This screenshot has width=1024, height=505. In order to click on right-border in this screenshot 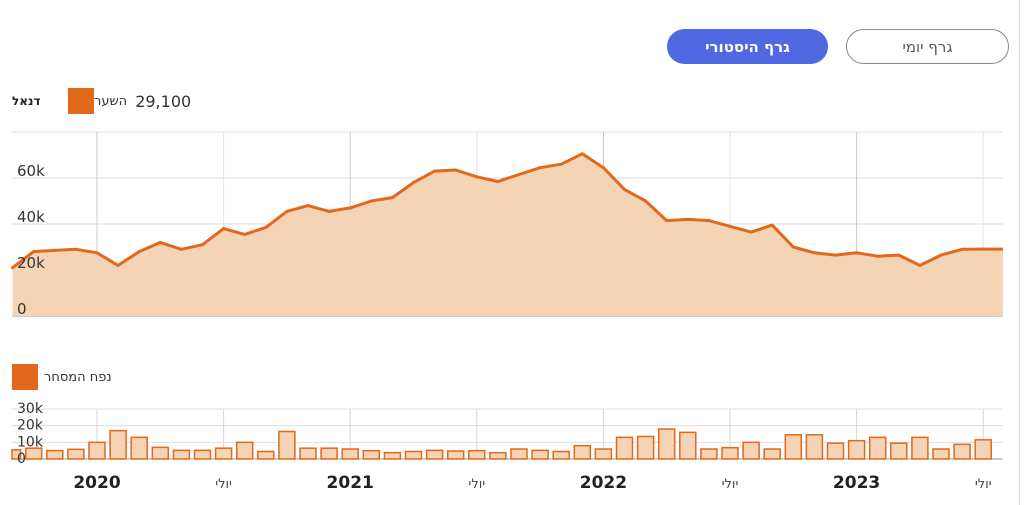, I will do `click(1019, 252)`.